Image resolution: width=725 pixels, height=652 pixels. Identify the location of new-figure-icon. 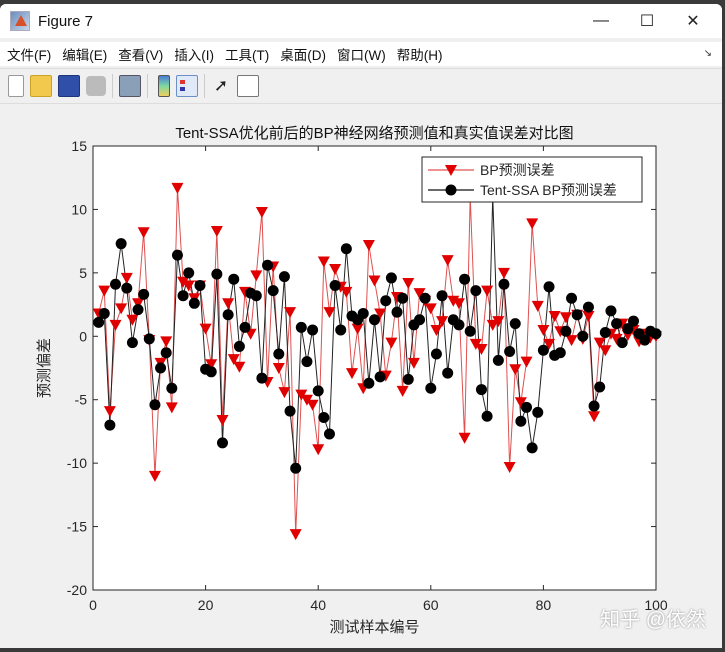
(16, 86).